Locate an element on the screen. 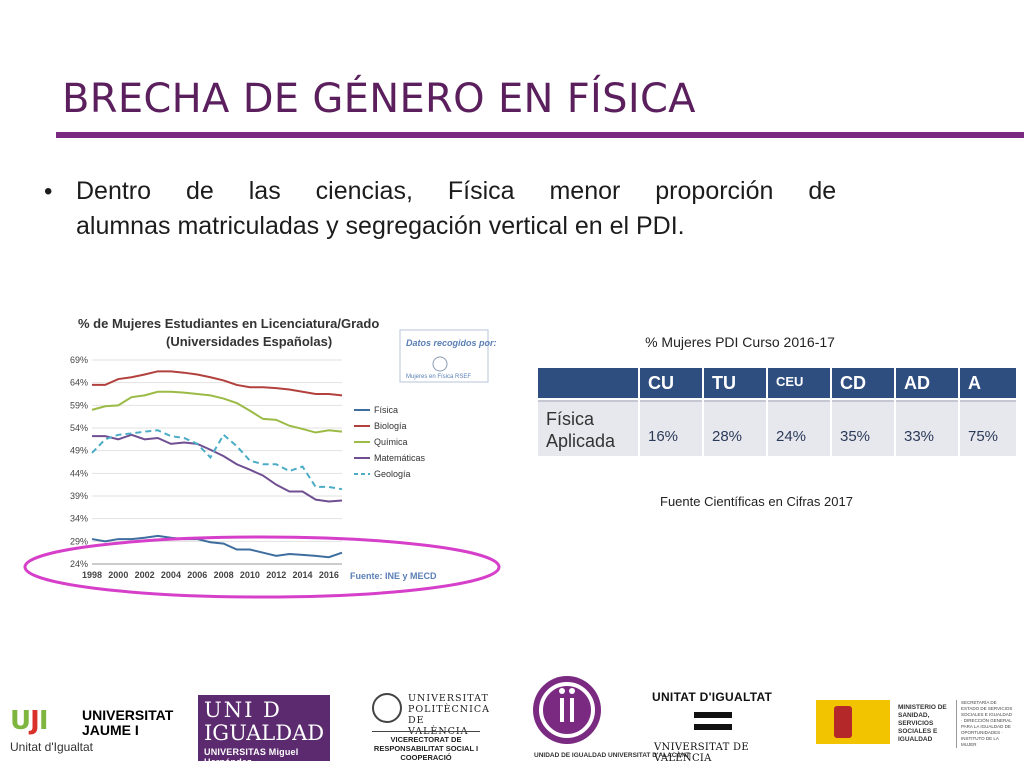  chart-legend: Física Biología Química Matemáticas Geología is located at coordinates (390, 442).